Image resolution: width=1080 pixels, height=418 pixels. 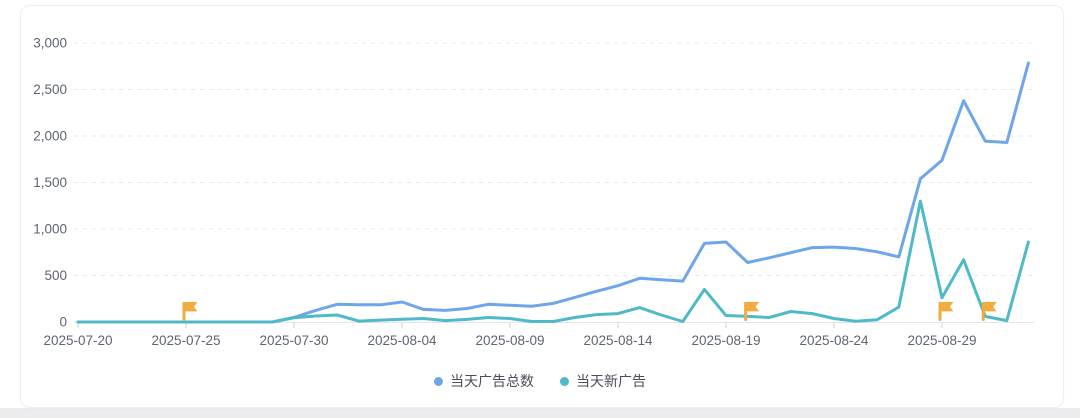 What do you see at coordinates (402, 340) in the screenshot?
I see `x-axis-label: 2025-08-04` at bounding box center [402, 340].